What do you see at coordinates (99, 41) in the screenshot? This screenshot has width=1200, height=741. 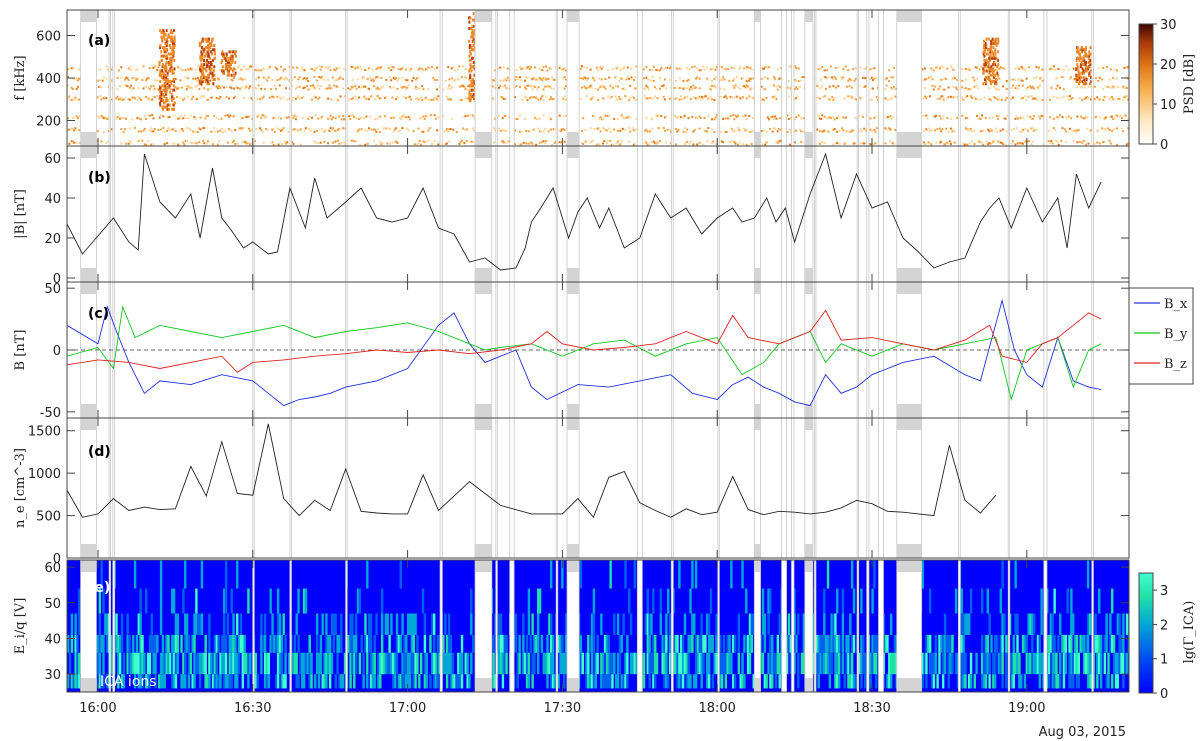 I see `panel-a-label: (a)` at bounding box center [99, 41].